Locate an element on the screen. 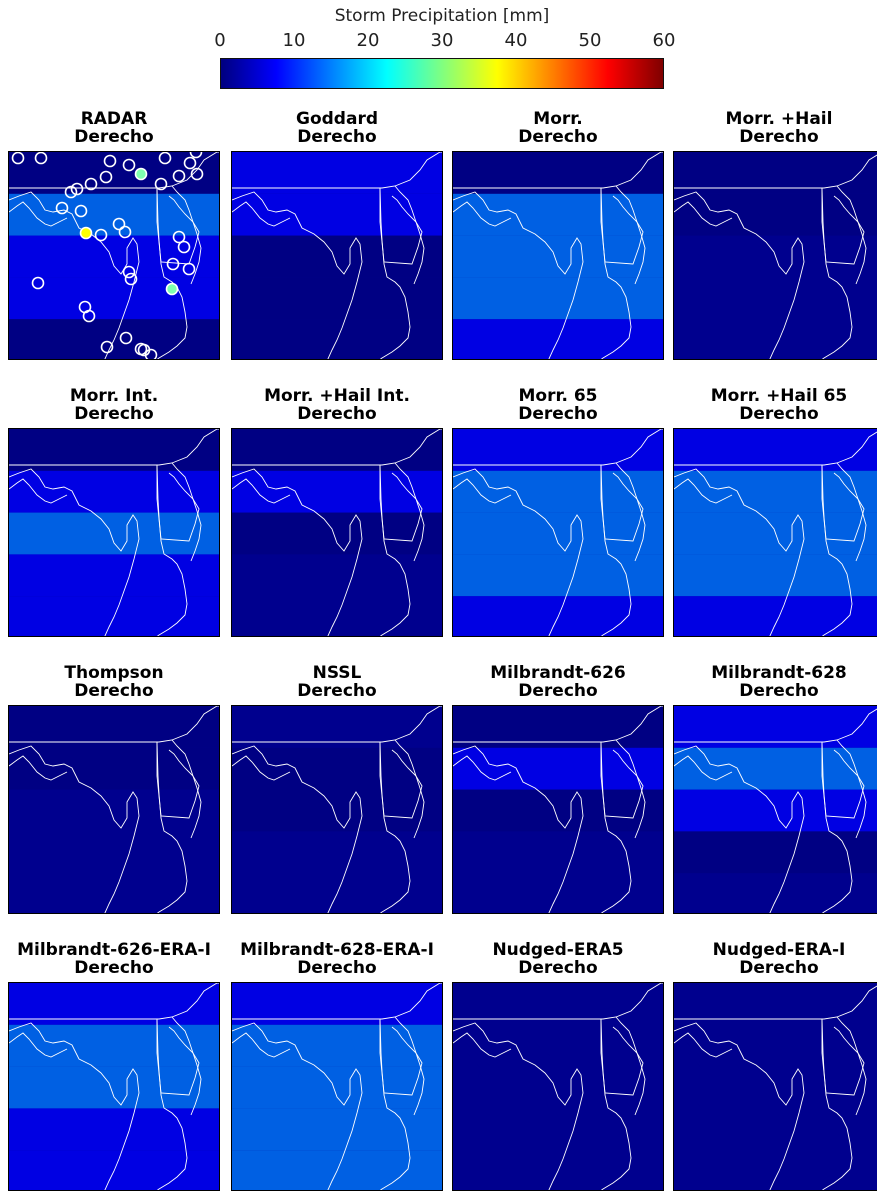 The image size is (877, 1192). panel-model-name: Milbrandt-628-ERA-I is located at coordinates (337, 950).